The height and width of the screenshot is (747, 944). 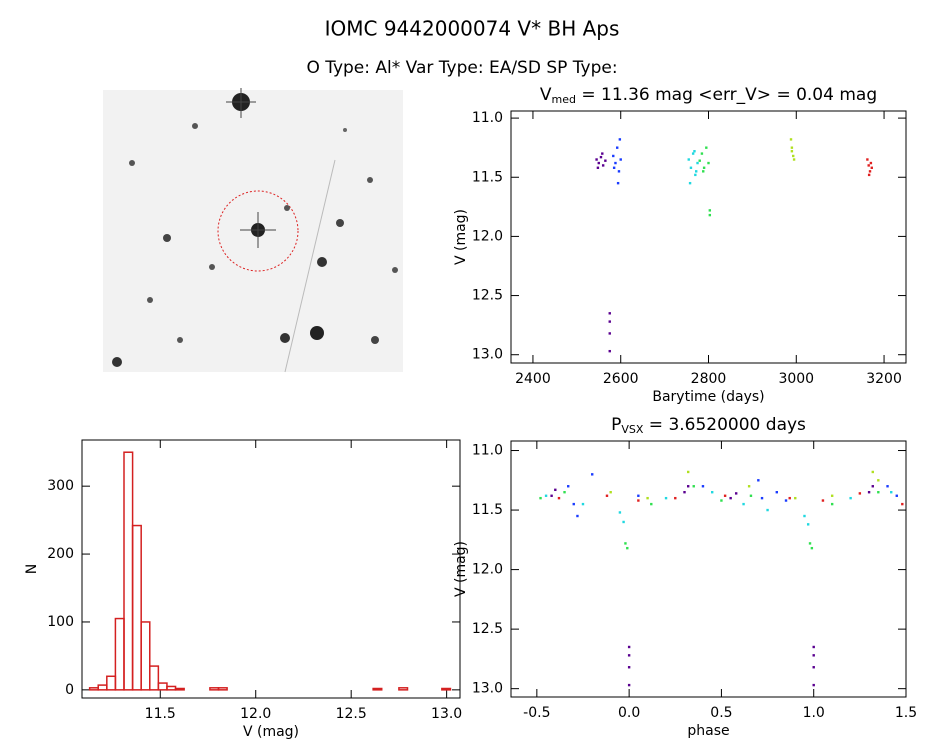 I want to click on x-tick-label: 1.0, so click(x=814, y=713).